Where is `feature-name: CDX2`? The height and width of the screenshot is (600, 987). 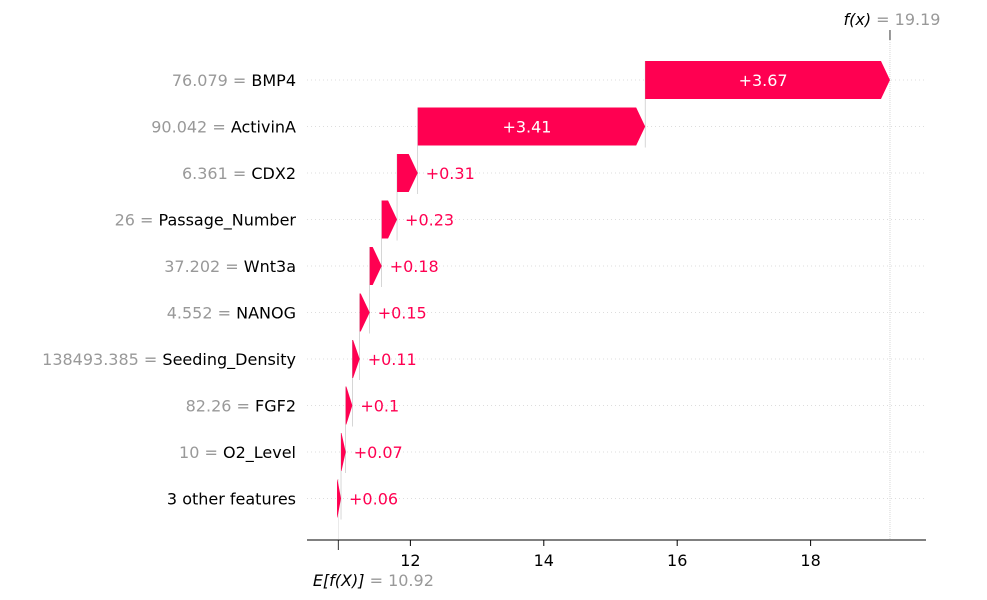
feature-name: CDX2 is located at coordinates (273, 173).